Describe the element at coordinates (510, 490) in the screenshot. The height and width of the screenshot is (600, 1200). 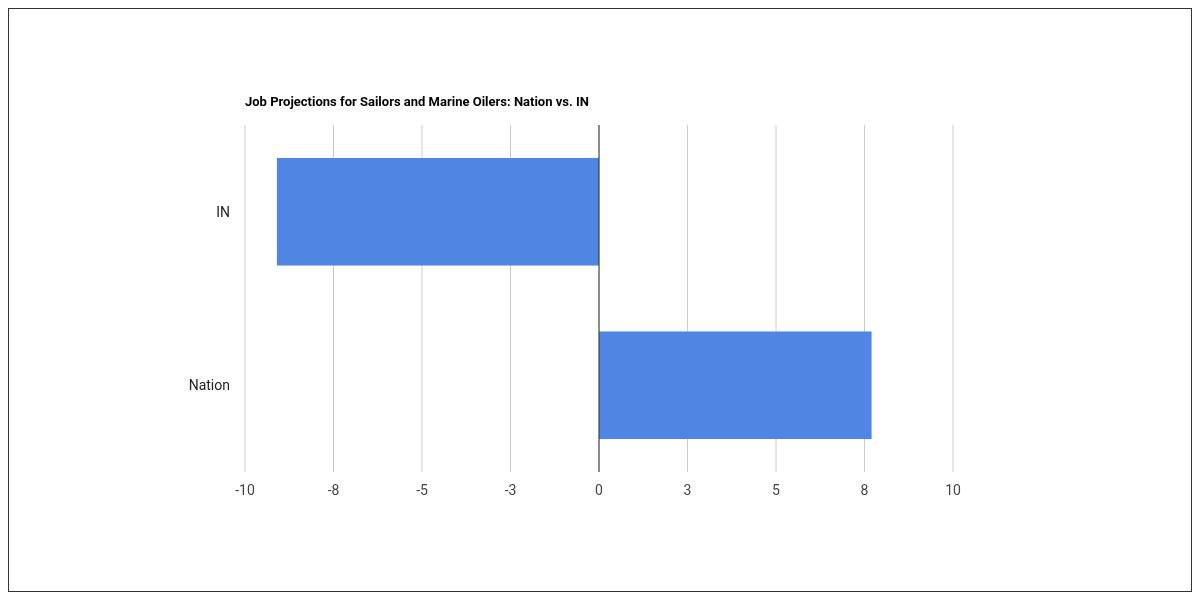
I see `x-tick-label: -3` at that location.